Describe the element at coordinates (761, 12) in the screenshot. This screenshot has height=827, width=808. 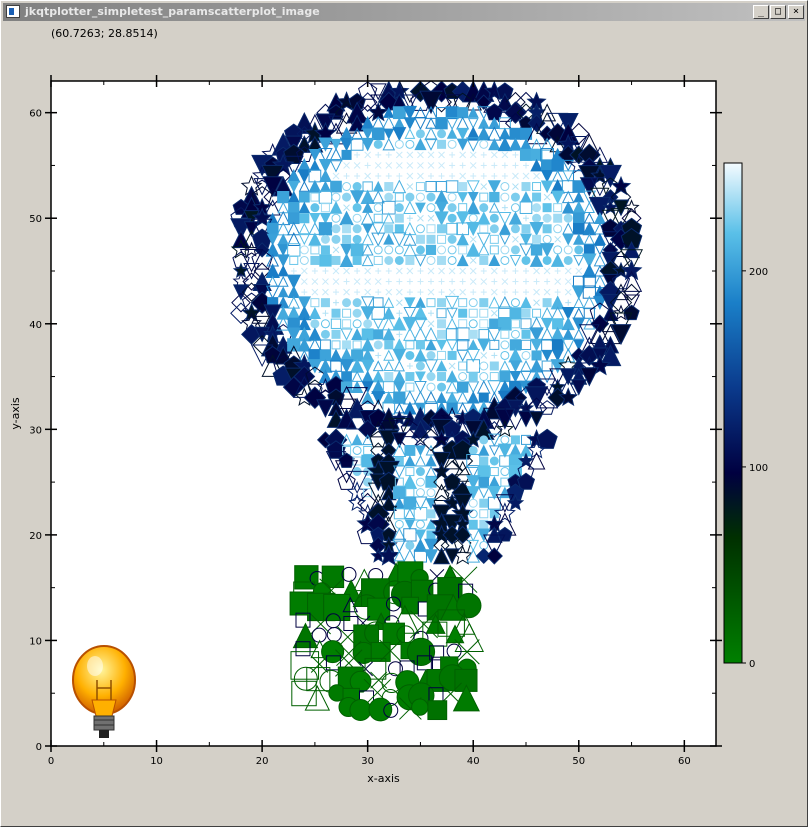
I see `minimize-button: _` at that location.